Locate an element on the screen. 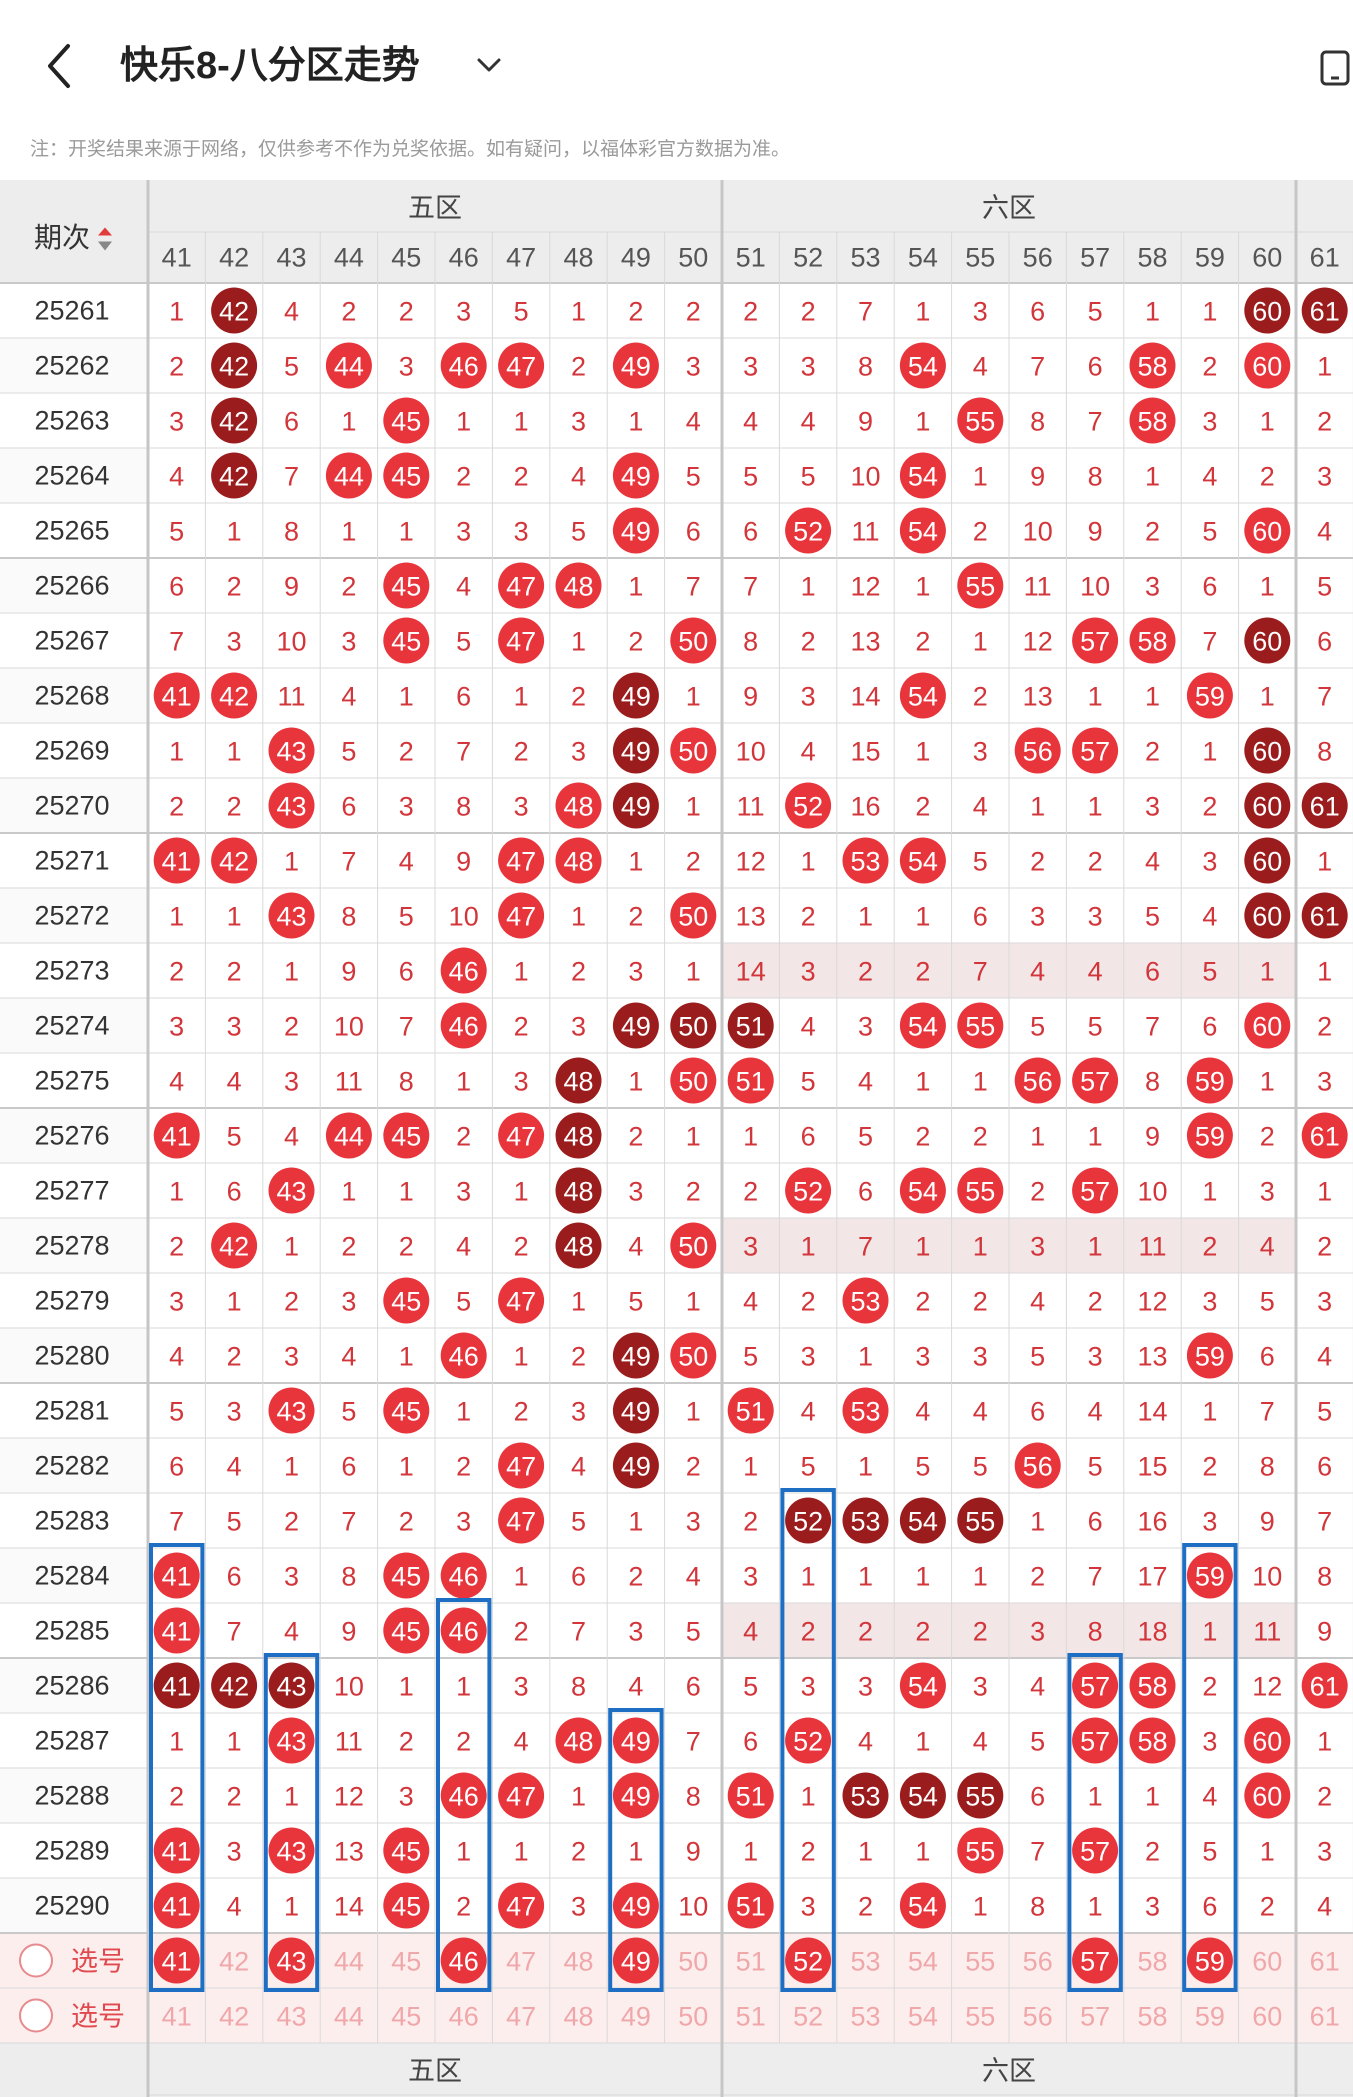  drawn-number: 54 is located at coordinates (923, 1192).